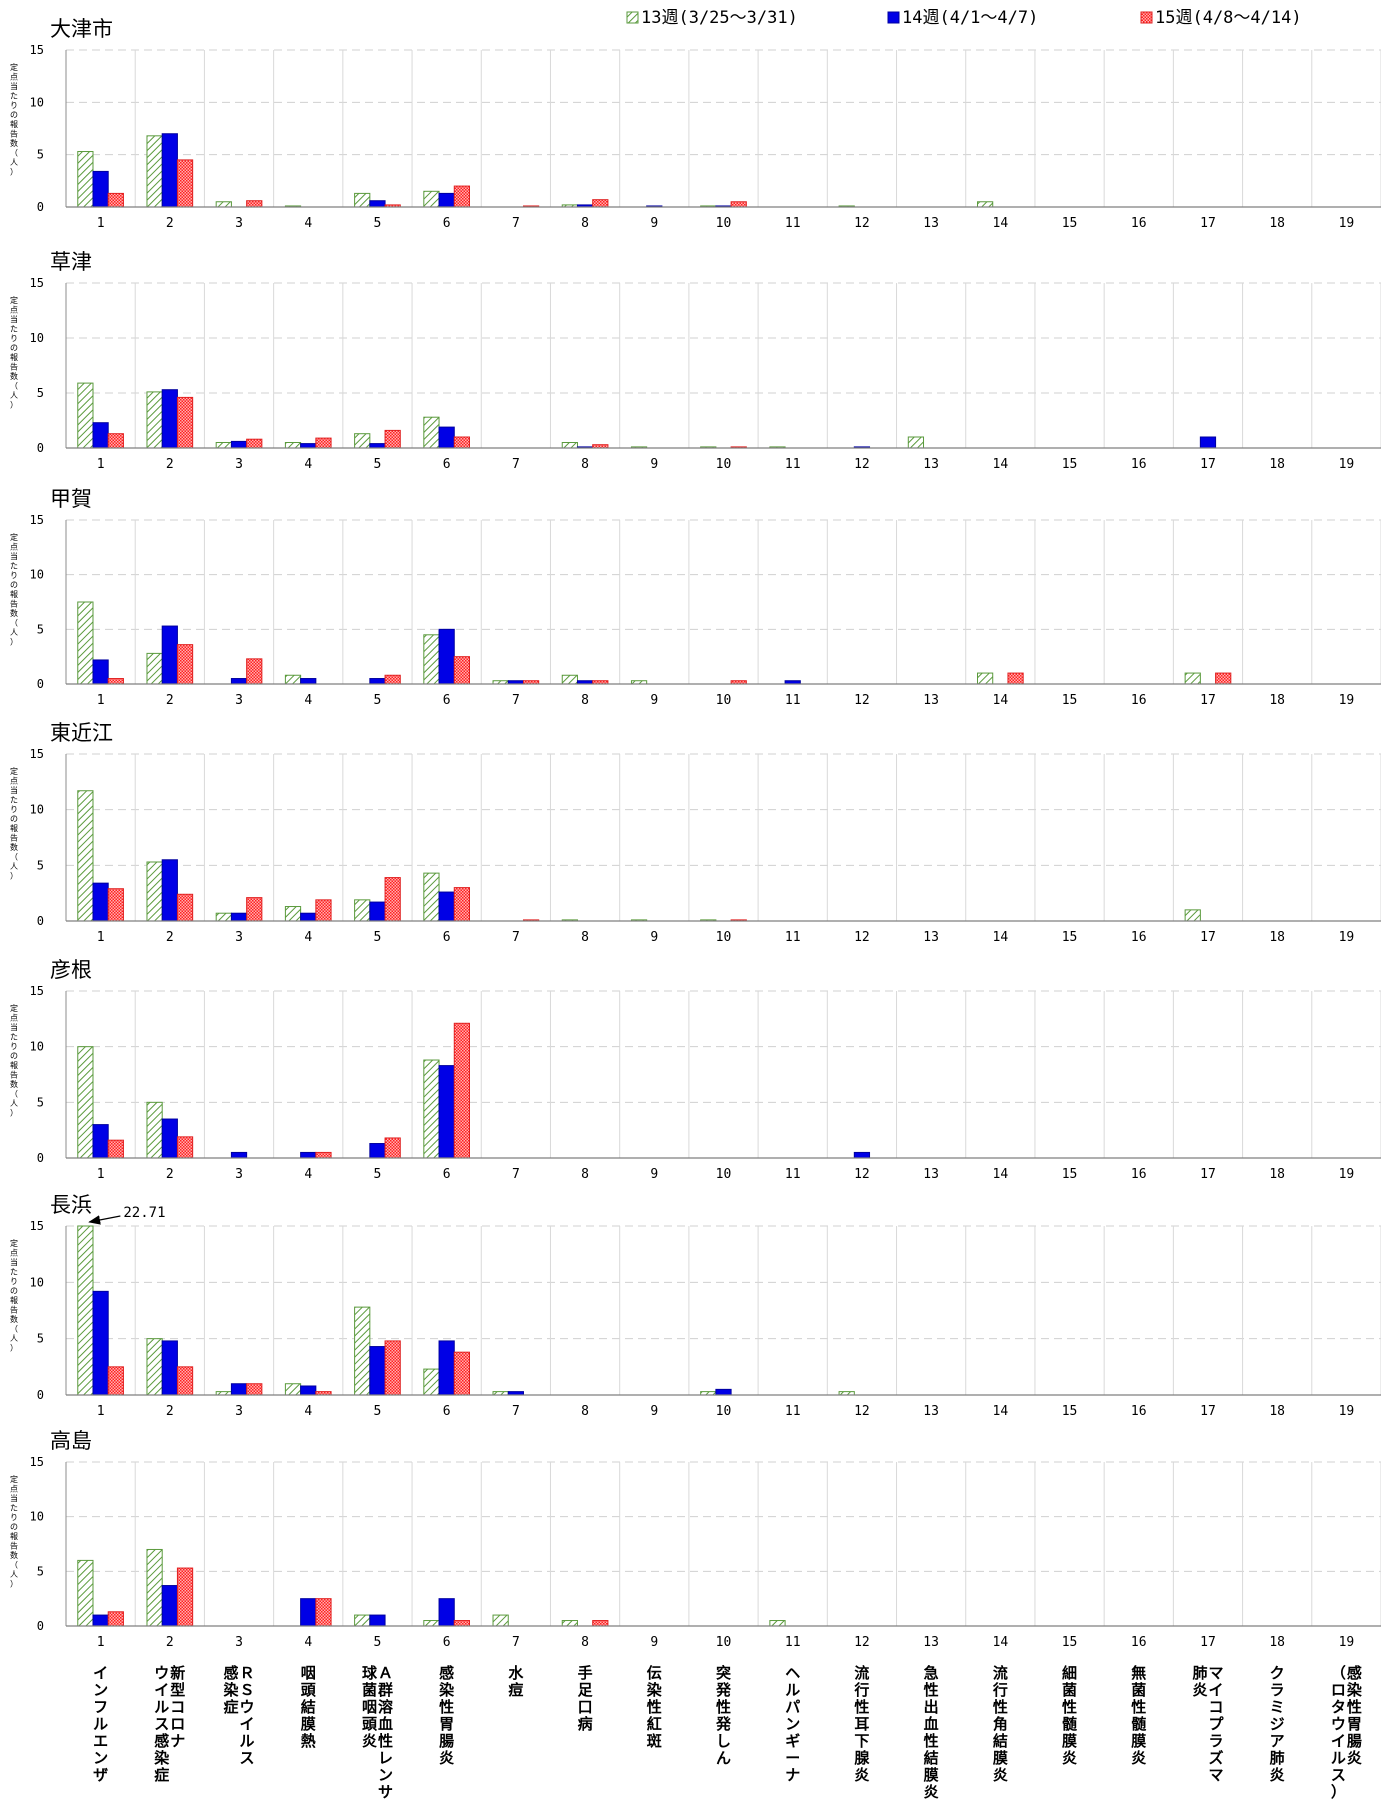 The width and height of the screenshot is (1381, 1816). What do you see at coordinates (447, 1642) in the screenshot?
I see `x-tick-label: 6` at bounding box center [447, 1642].